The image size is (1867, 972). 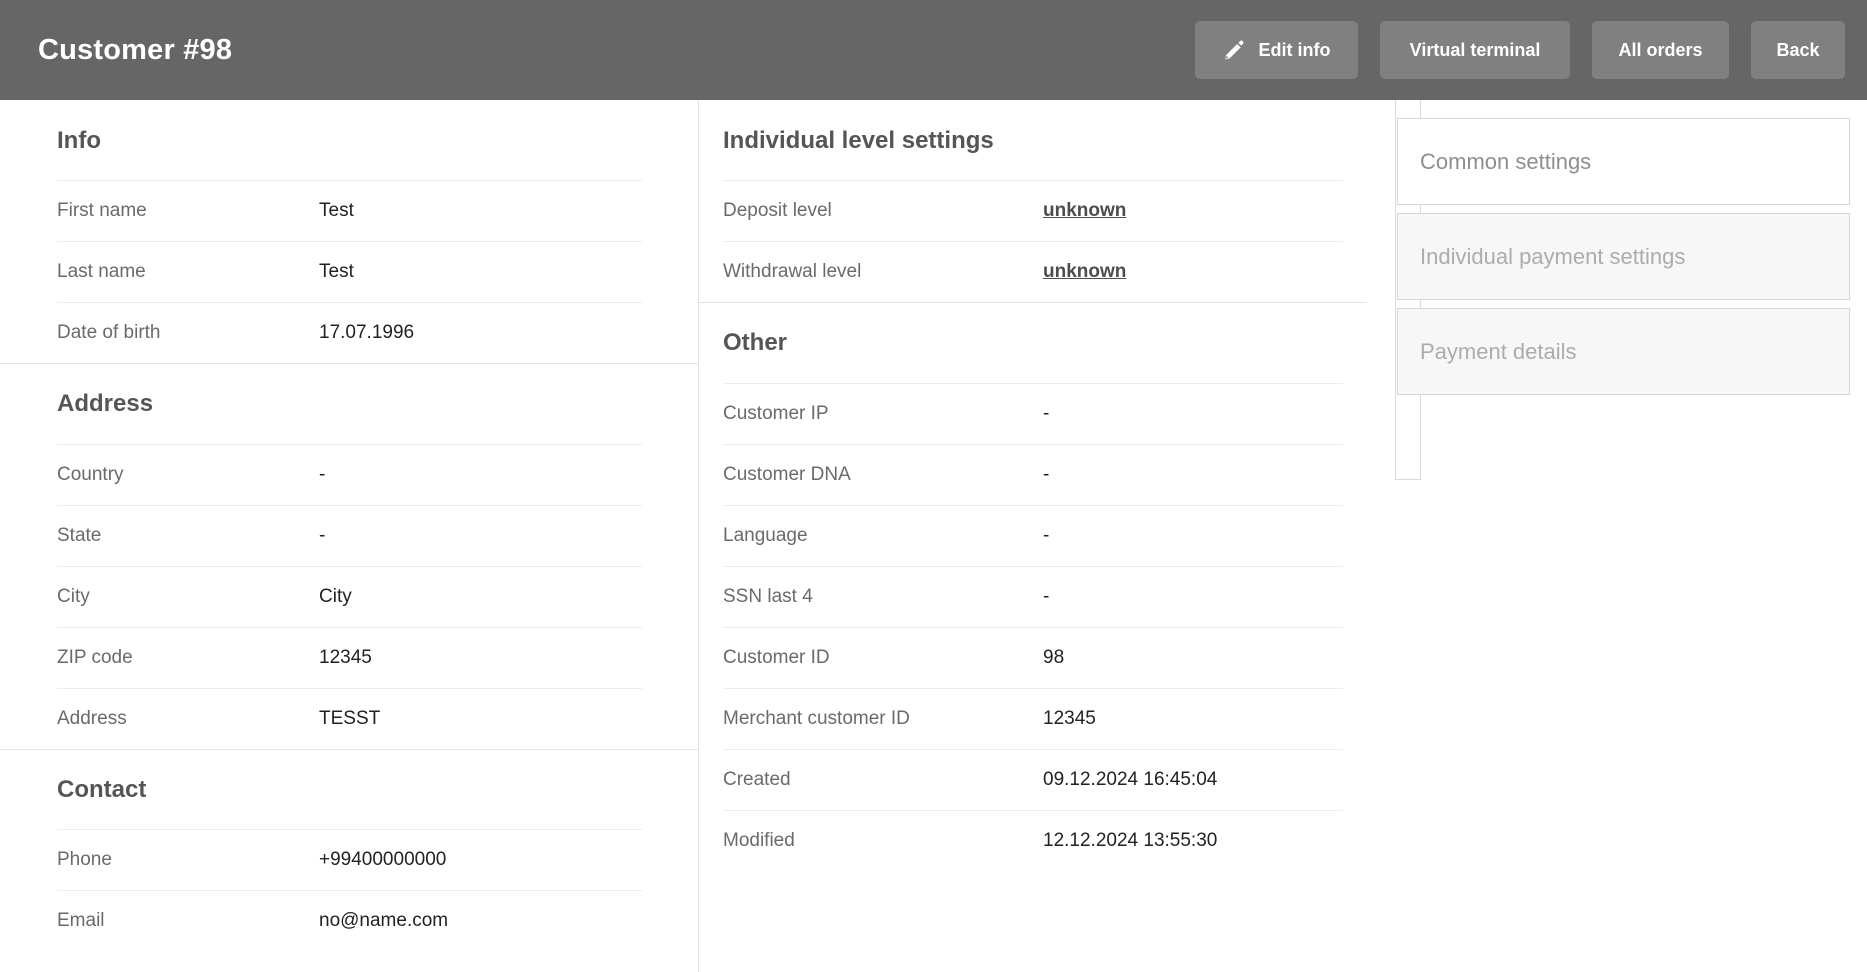 What do you see at coordinates (101, 272) in the screenshot?
I see `row-label: Last name` at bounding box center [101, 272].